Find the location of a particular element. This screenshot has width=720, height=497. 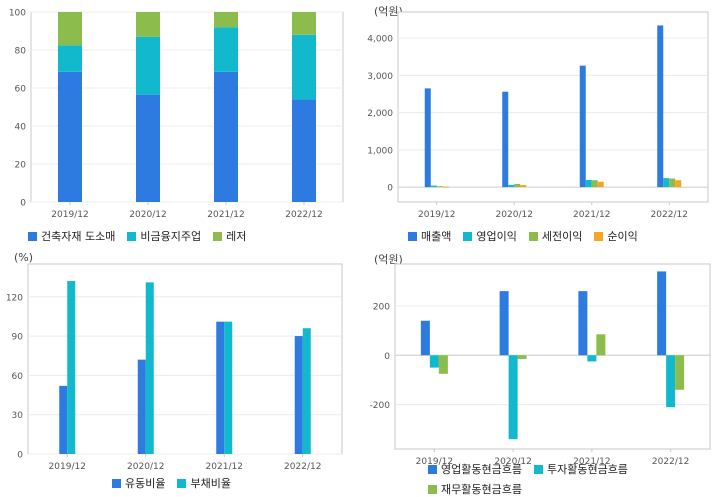

y-tick-label: 20 is located at coordinates (21, 166).